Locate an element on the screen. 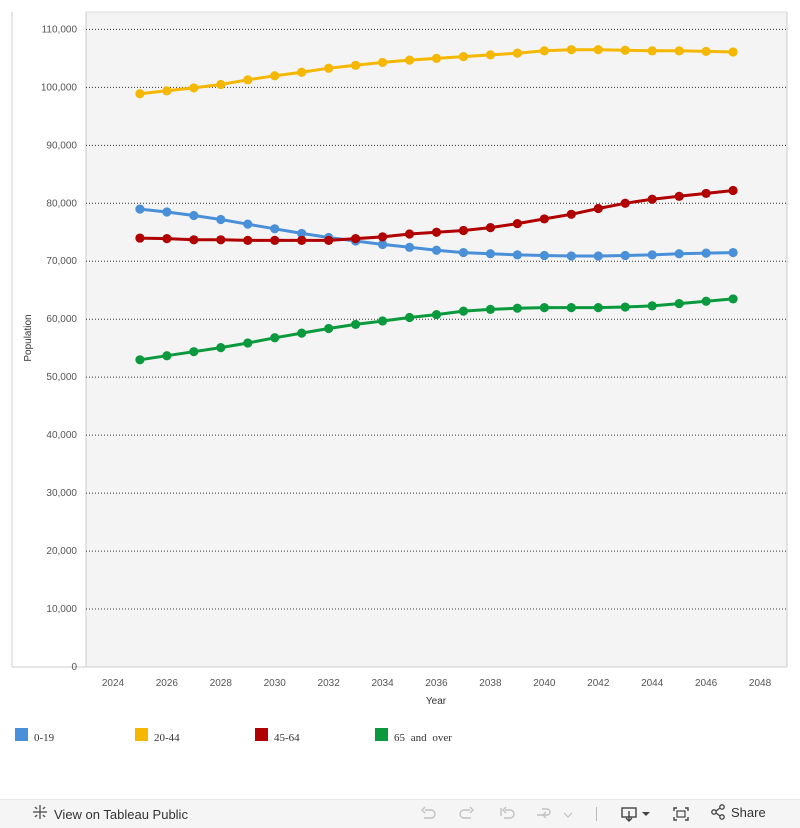 Image resolution: width=800 pixels, height=828 pixels. share-button: Share is located at coordinates (738, 812).